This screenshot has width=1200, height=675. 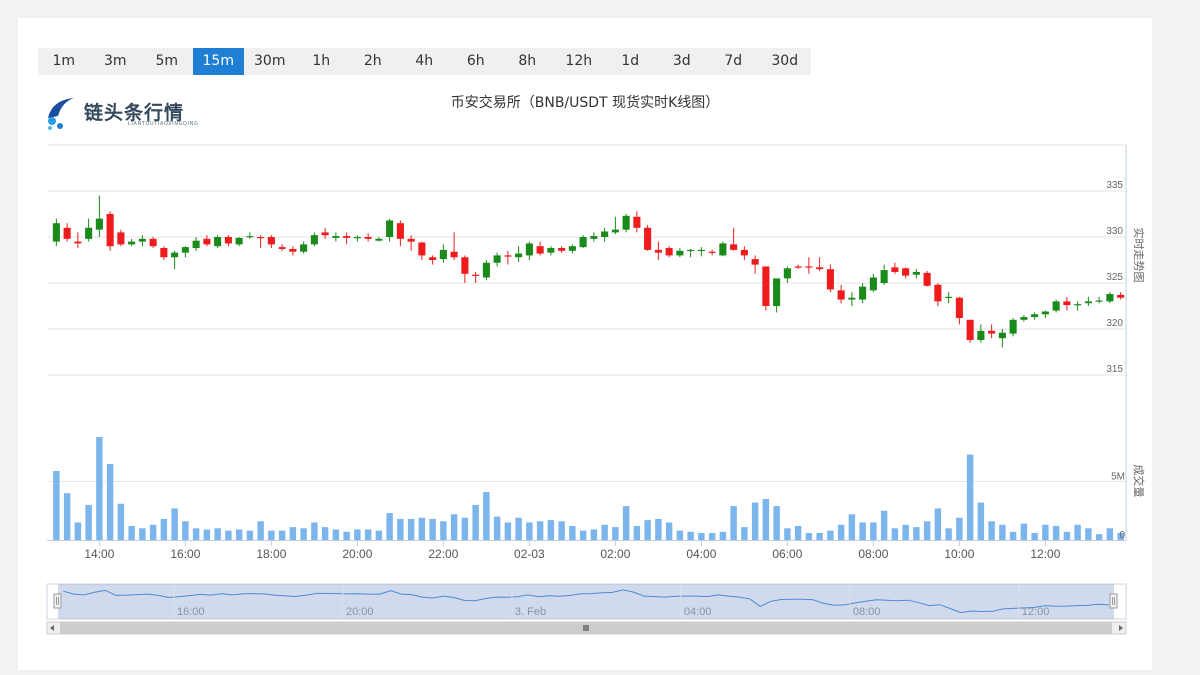 I want to click on timeframe-button-1h: 1h, so click(x=321, y=61).